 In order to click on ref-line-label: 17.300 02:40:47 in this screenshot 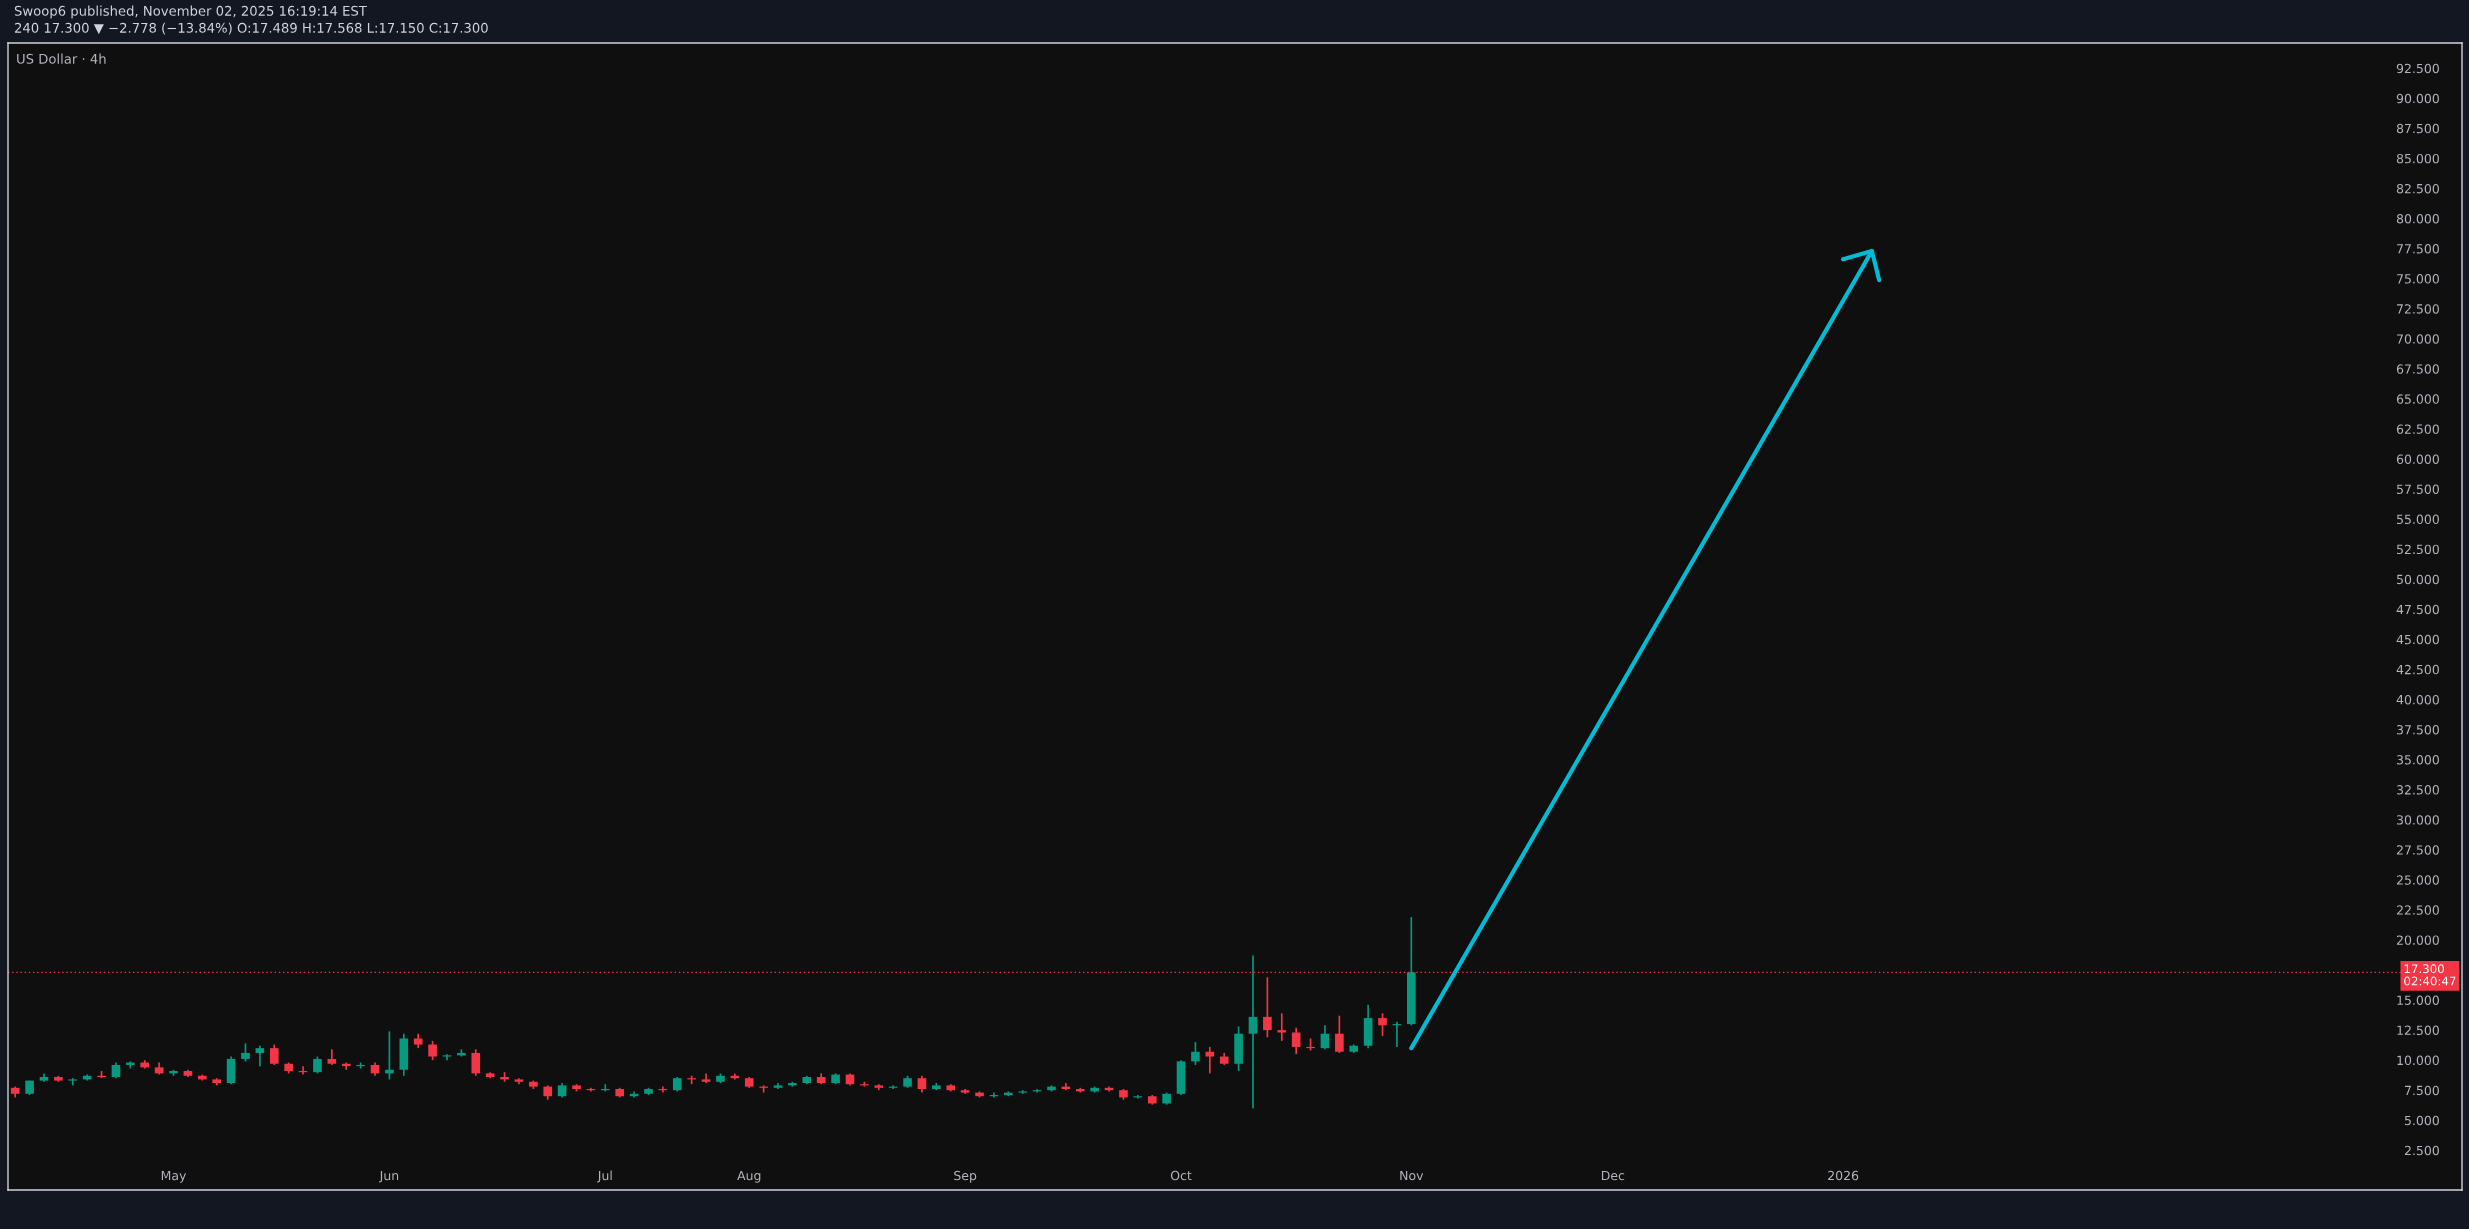, I will do `click(2430, 975)`.